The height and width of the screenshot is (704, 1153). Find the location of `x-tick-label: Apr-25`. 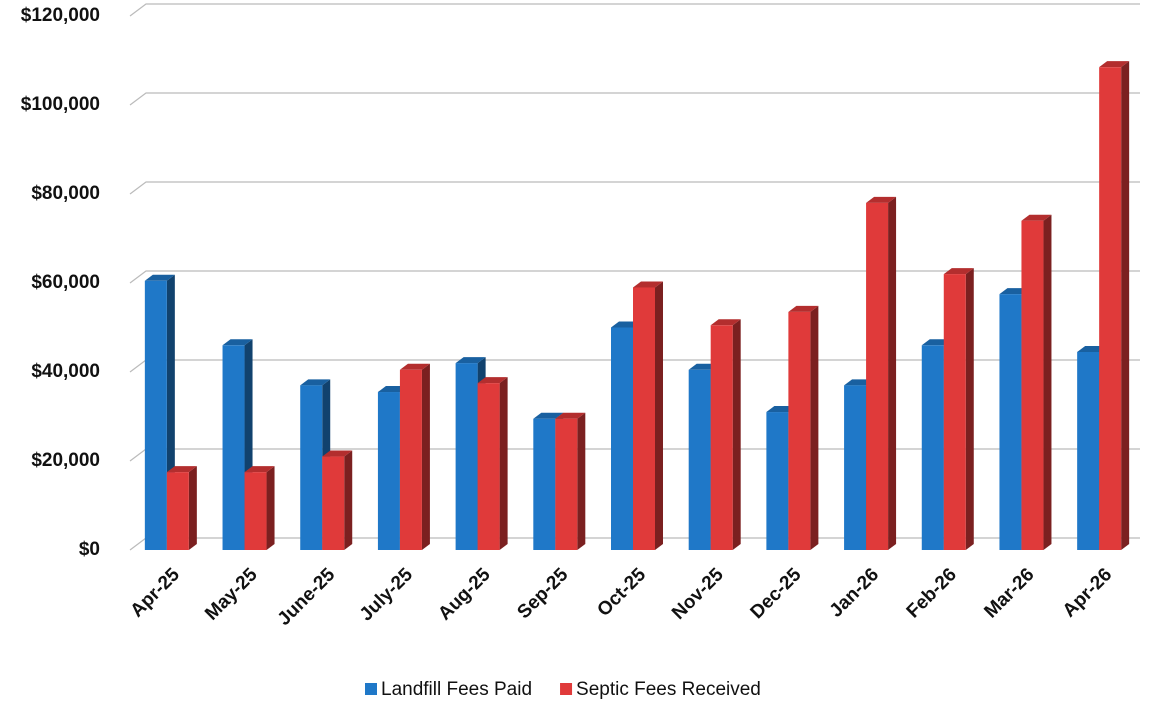

x-tick-label: Apr-25 is located at coordinates (156, 593).